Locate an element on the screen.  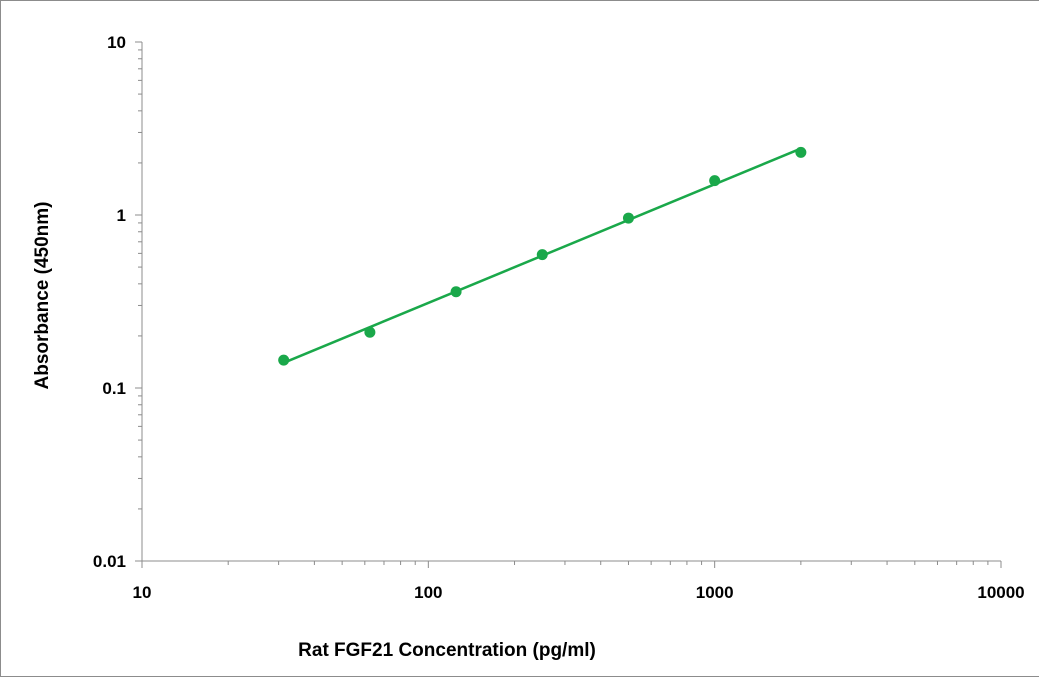
y-axis-ticks is located at coordinates (138, 301).